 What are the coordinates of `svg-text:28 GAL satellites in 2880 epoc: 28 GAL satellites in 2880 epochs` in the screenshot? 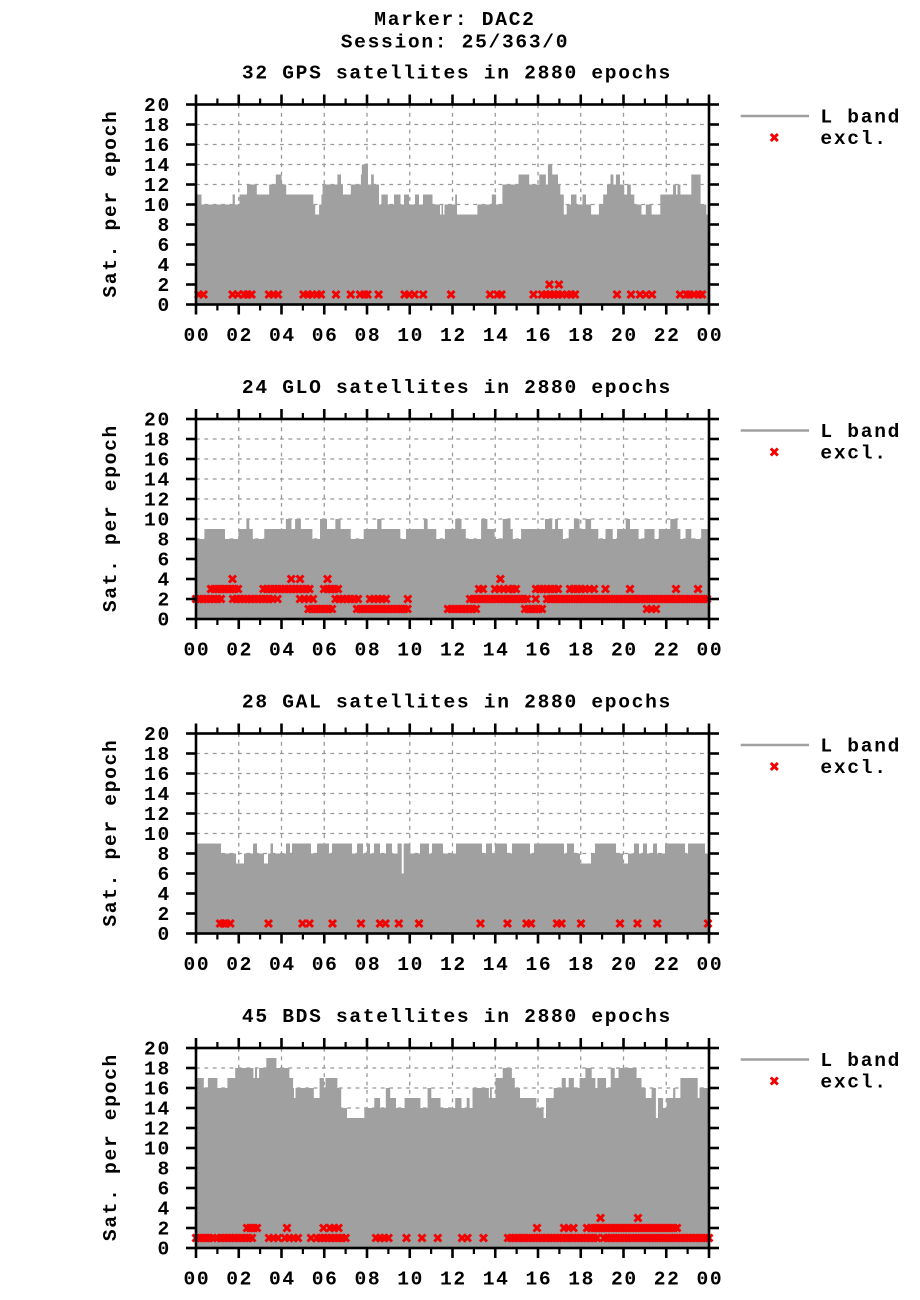 It's located at (456, 703).